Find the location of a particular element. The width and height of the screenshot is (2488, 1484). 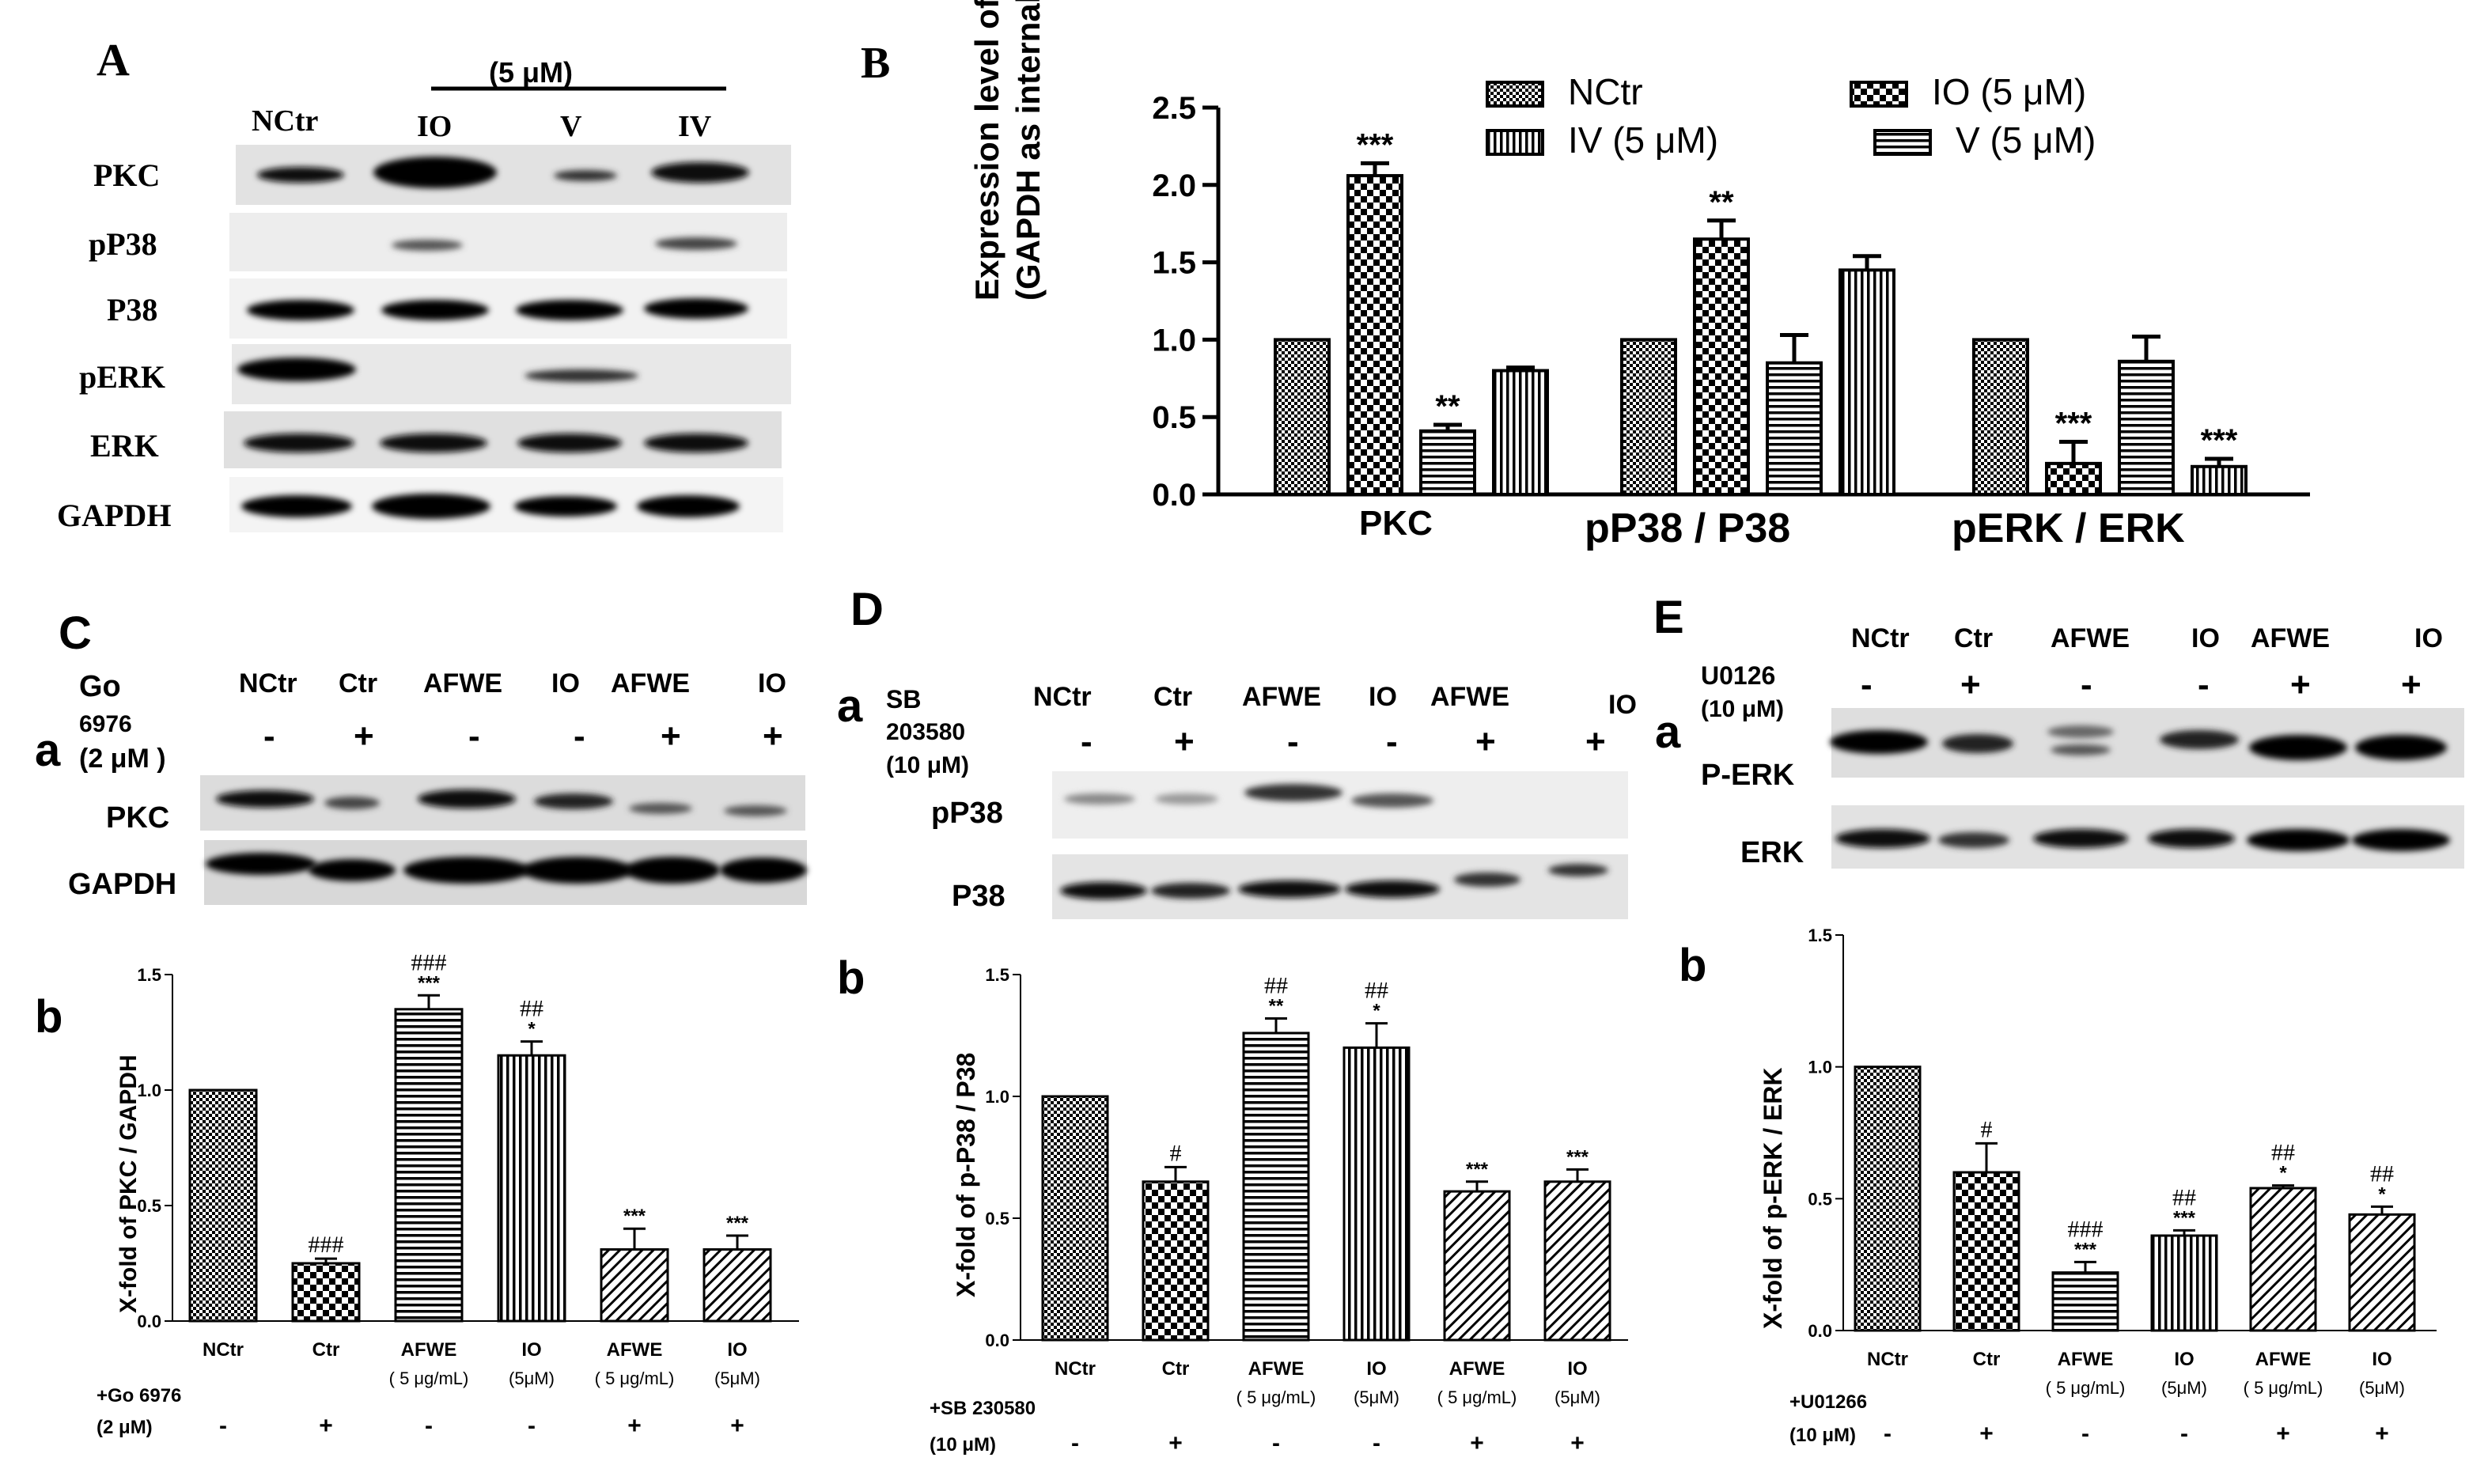

panel-e-sub-b: b is located at coordinates (1692, 965).